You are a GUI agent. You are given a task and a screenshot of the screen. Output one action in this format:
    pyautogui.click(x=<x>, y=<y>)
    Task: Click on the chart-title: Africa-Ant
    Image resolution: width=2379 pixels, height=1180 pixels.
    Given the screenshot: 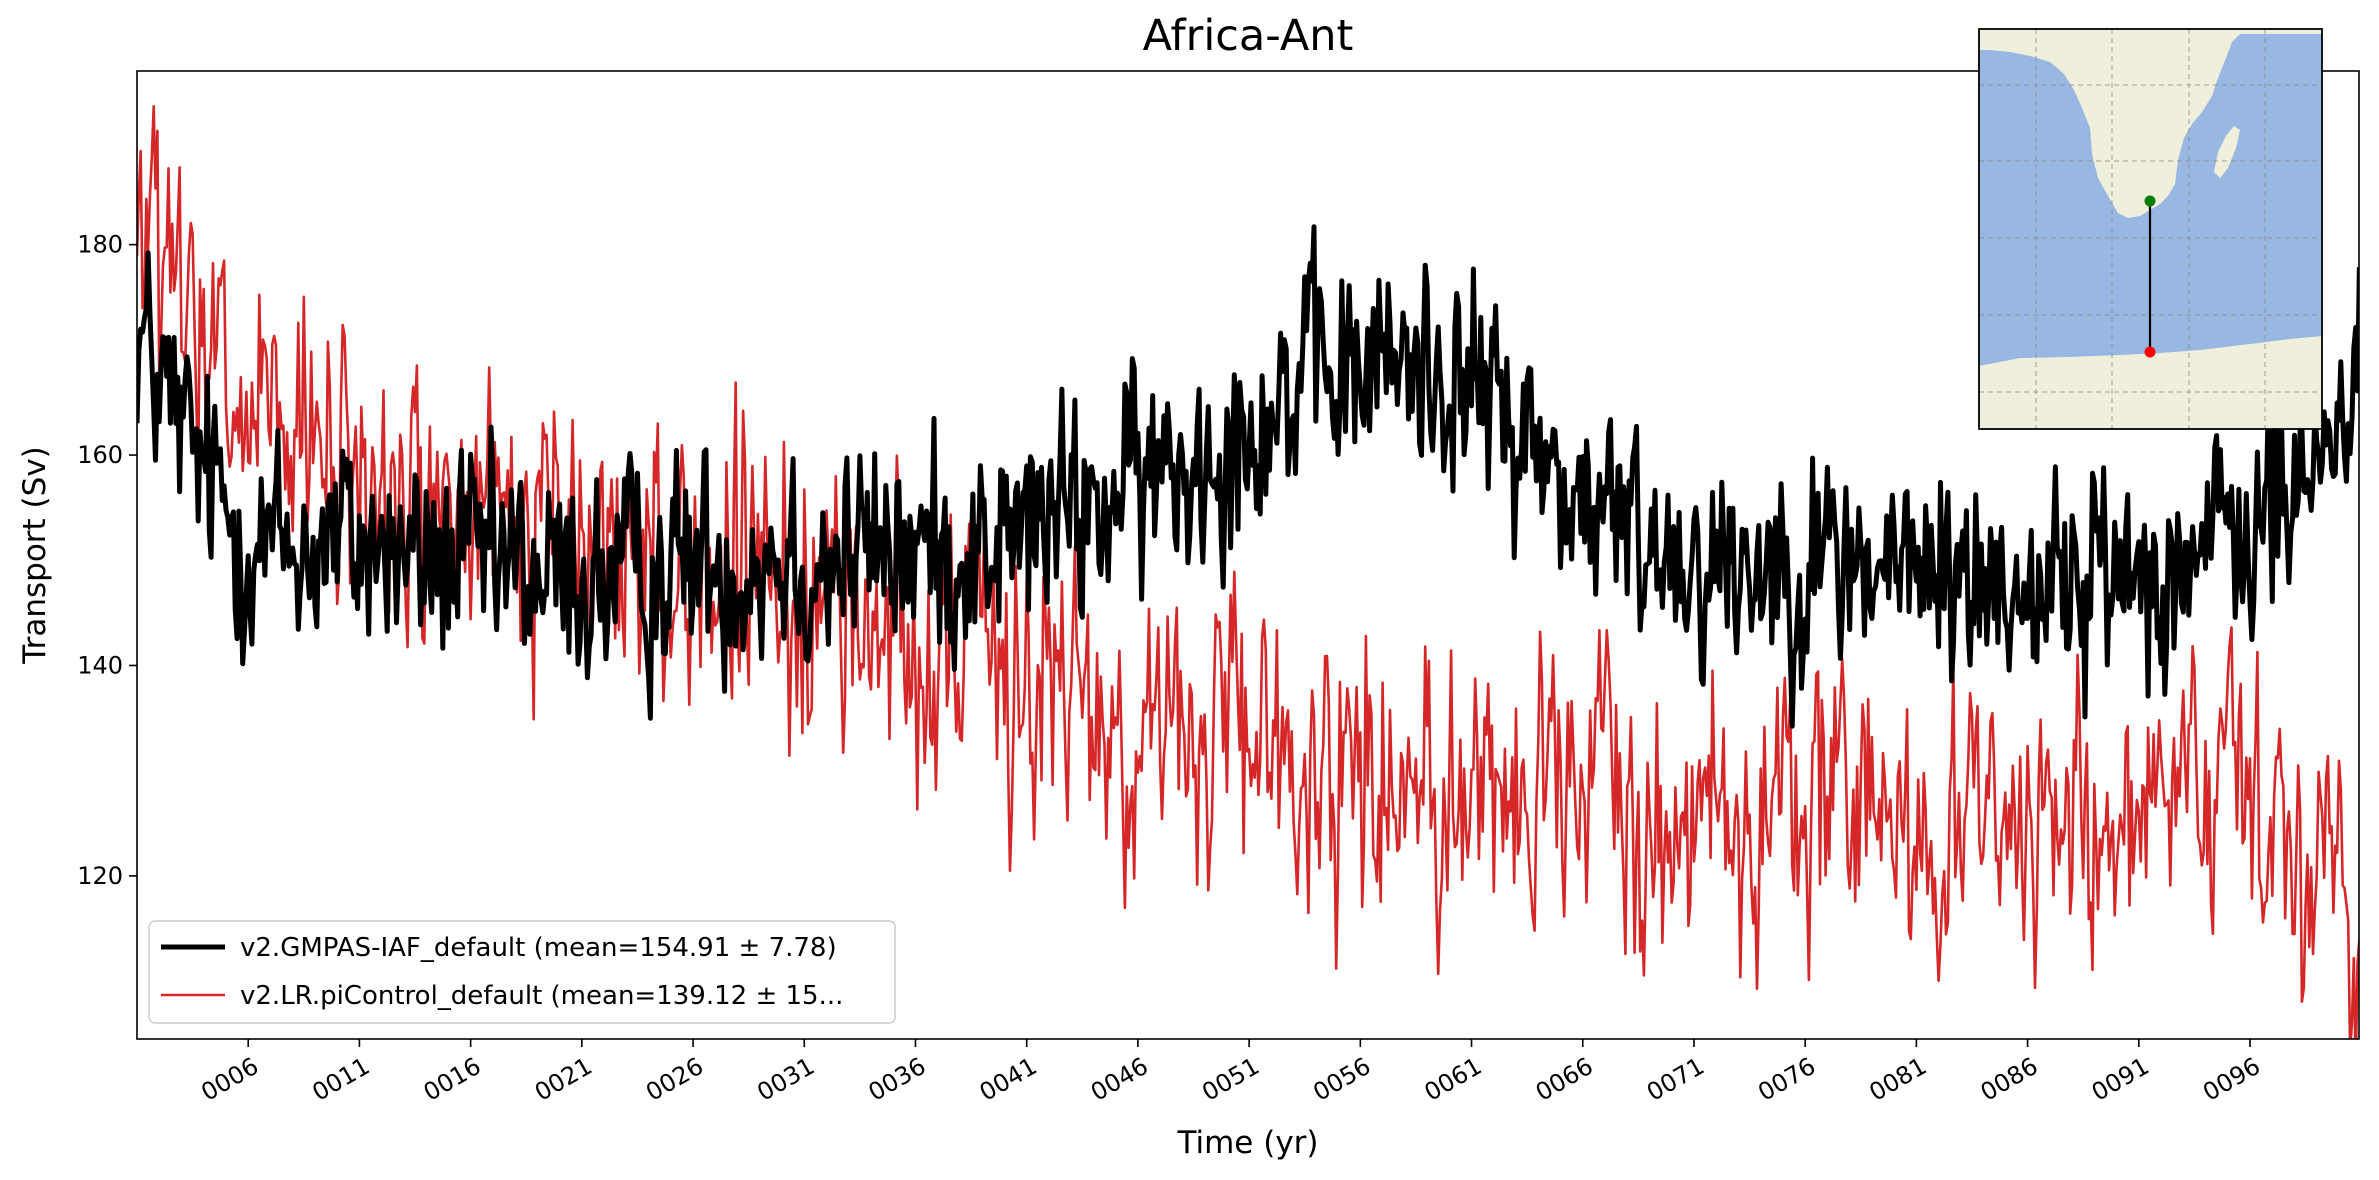 What is the action you would take?
    pyautogui.click(x=1248, y=36)
    